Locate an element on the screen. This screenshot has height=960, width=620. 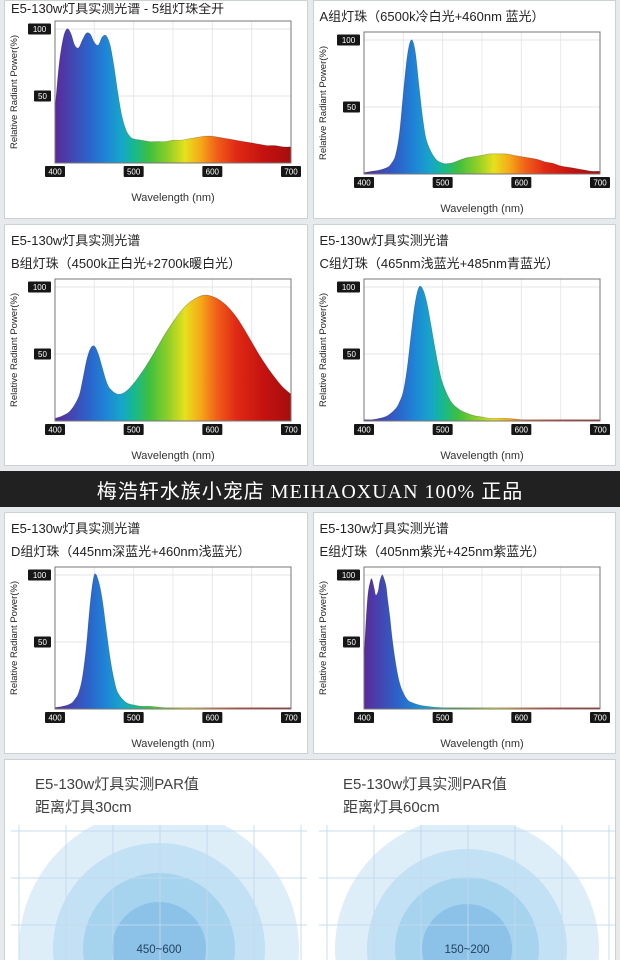
chart-title-group-e-line1: E5-130w灯具实测光谱 is located at coordinates (384, 528).